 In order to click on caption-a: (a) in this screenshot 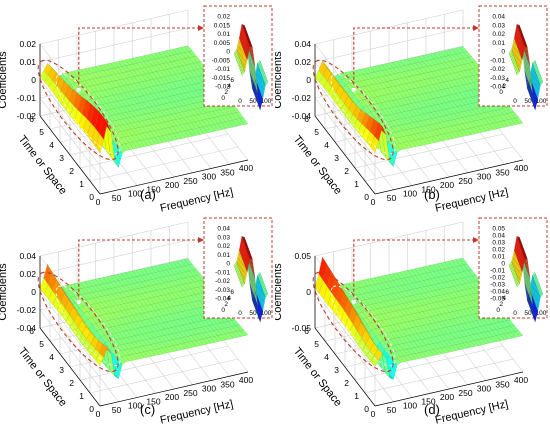, I will do `click(148, 194)`.